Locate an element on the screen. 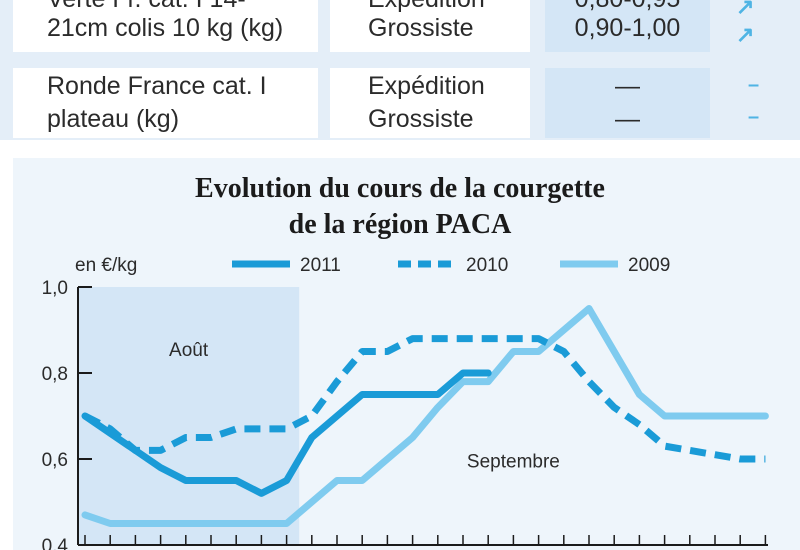 The image size is (800, 550). chart-title-line-2: de la région PACA is located at coordinates (400, 224).